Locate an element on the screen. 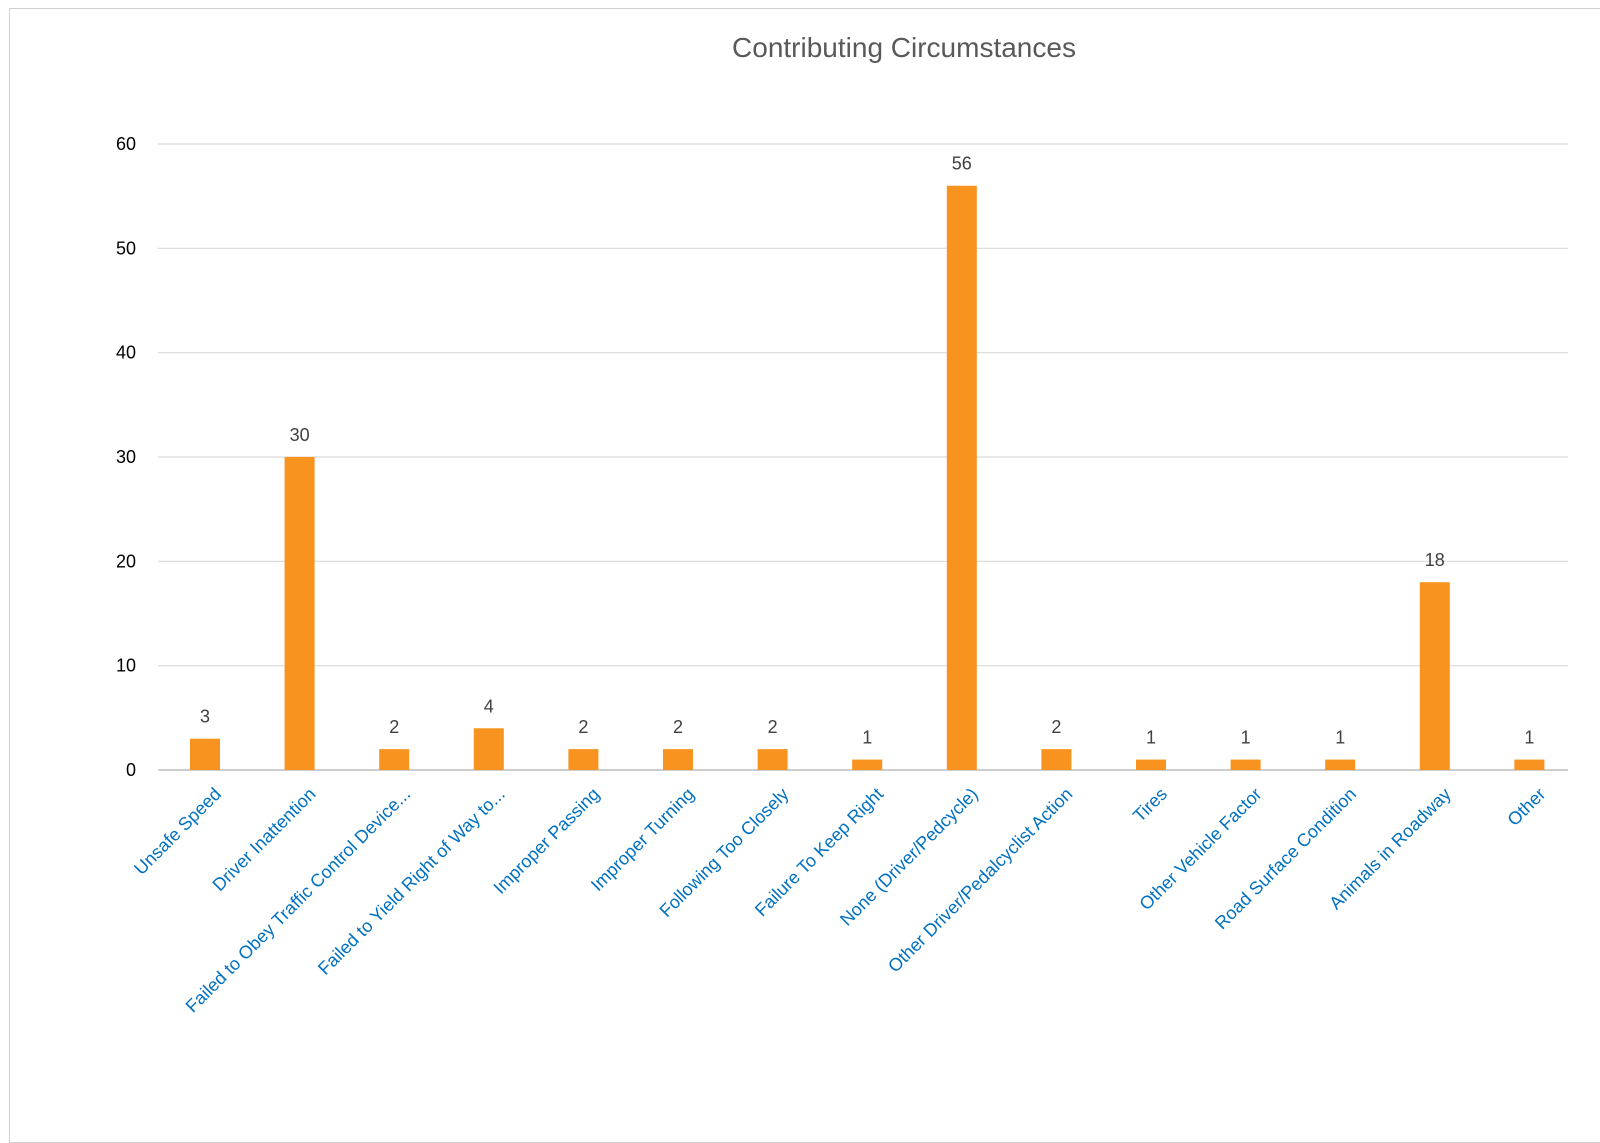 Image resolution: width=1600 pixels, height=1143 pixels. y-tick-label: 60 is located at coordinates (126, 144).